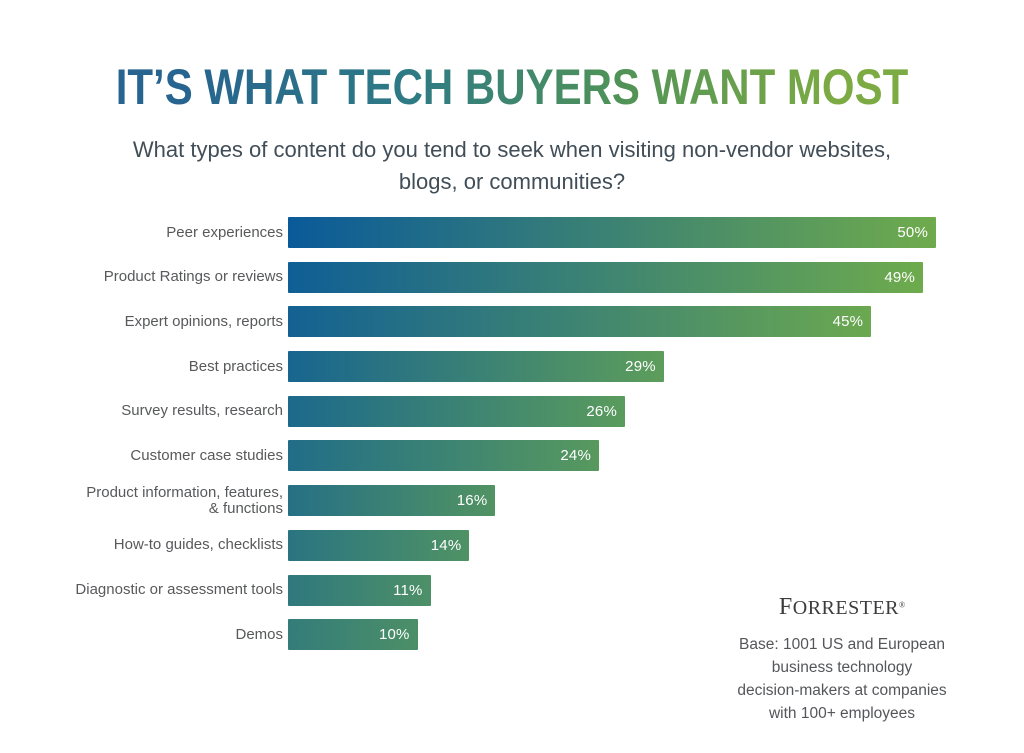  I want to click on value-label: 14%, so click(446, 545).